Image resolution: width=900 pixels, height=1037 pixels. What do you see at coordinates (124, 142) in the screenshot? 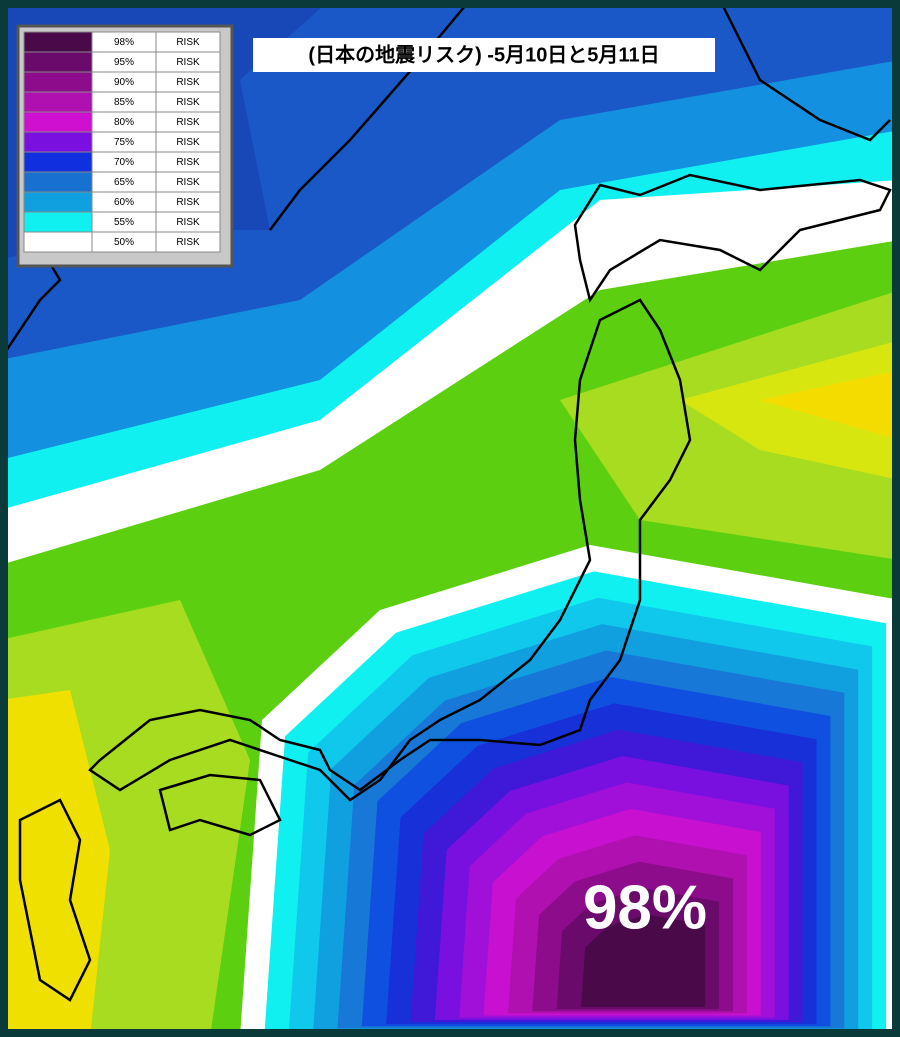
I see `legend-percent: 75%` at bounding box center [124, 142].